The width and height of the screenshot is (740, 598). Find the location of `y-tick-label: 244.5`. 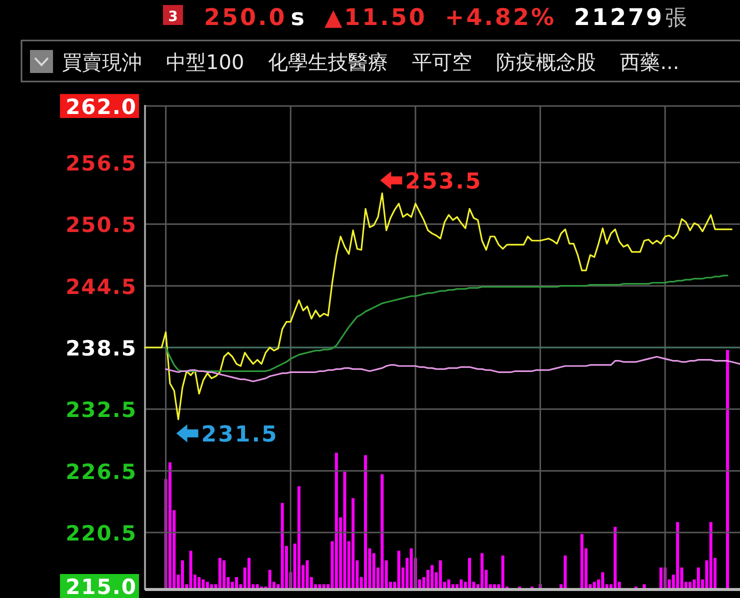

y-tick-label: 244.5 is located at coordinates (101, 286).